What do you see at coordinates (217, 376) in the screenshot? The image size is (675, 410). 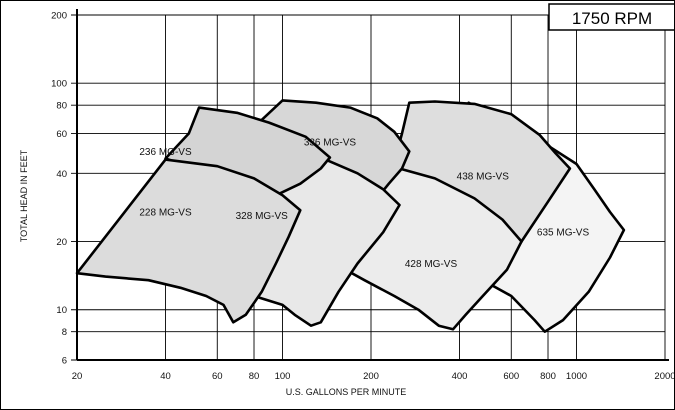 I see `x-tick-label: 60` at bounding box center [217, 376].